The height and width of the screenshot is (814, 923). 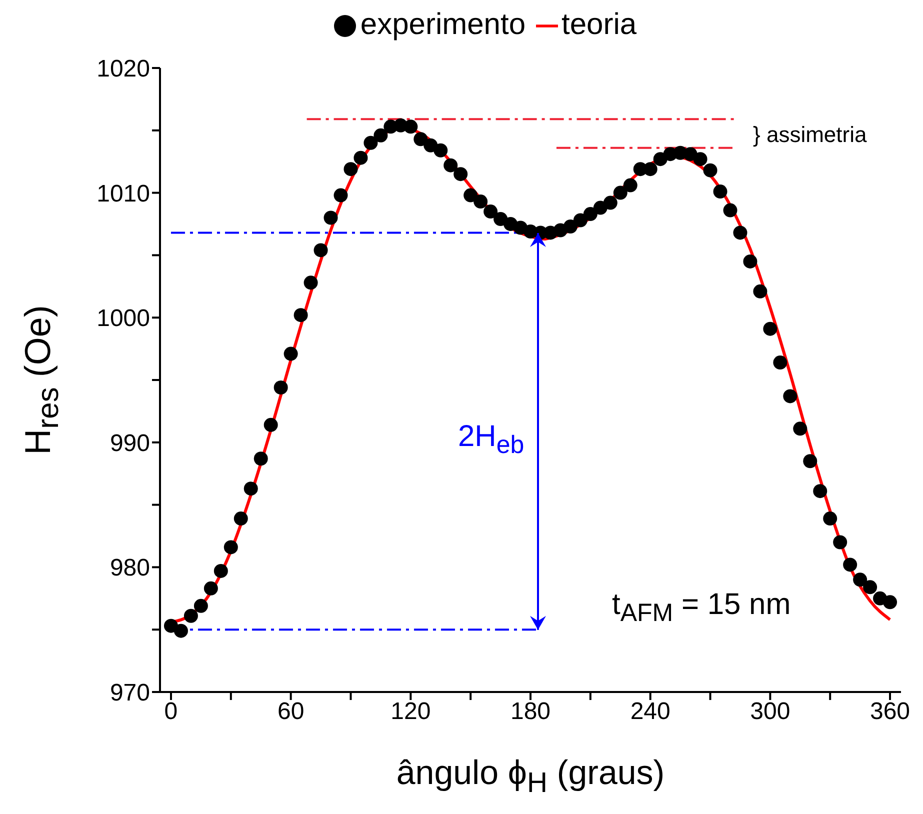 What do you see at coordinates (701, 608) in the screenshot?
I see `annotation: t$_{AFM}$ = 15 nm` at bounding box center [701, 608].